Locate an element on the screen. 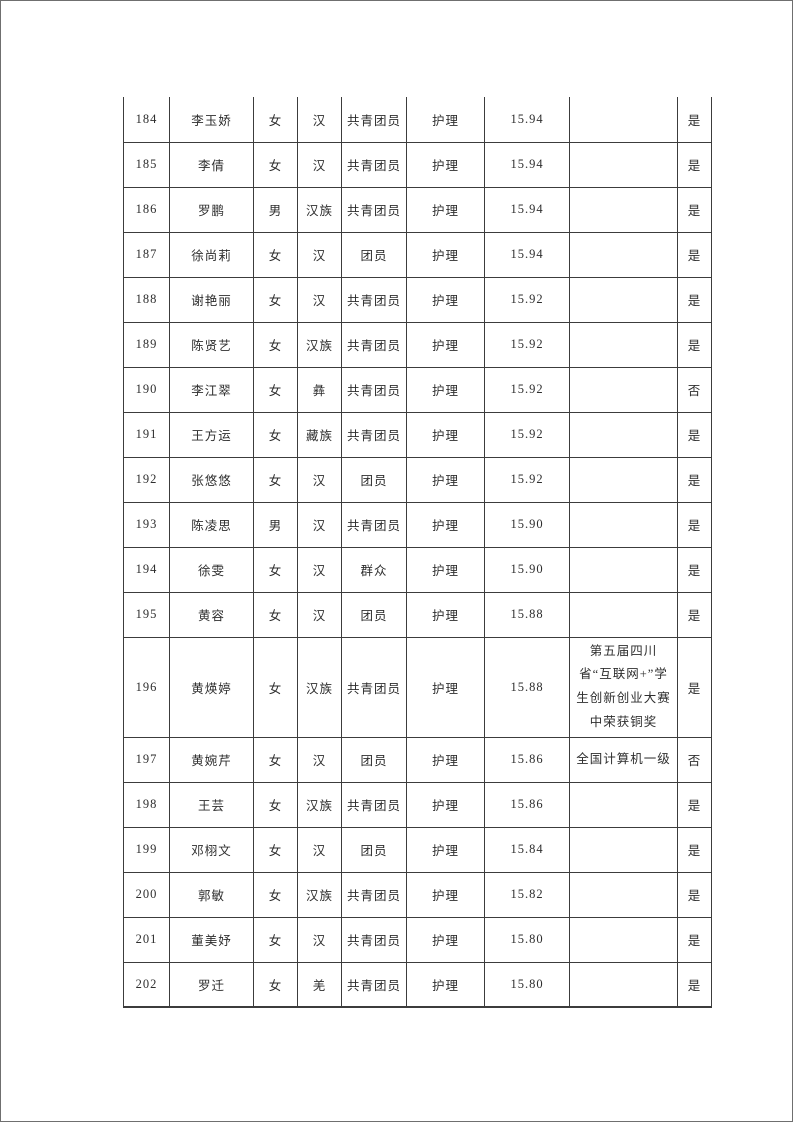 This screenshot has width=793, height=1122. table-row: 199 邓栩文女汉团员 护理 15.84 是 is located at coordinates (417, 849).